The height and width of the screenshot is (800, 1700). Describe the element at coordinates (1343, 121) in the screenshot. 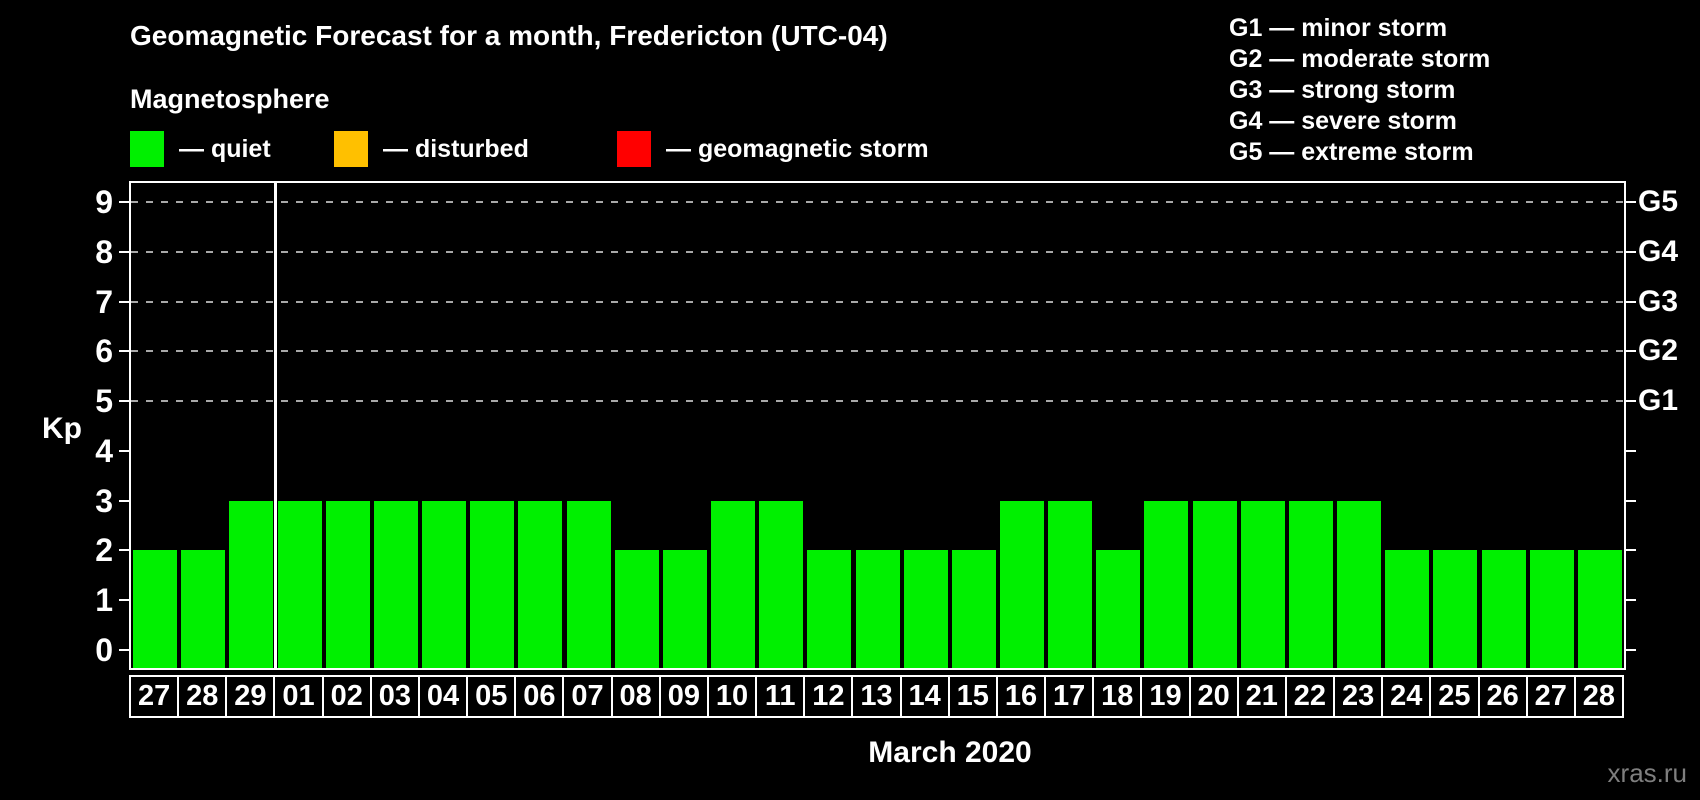

I see `g4-legend-row: G4 — severe storm` at that location.